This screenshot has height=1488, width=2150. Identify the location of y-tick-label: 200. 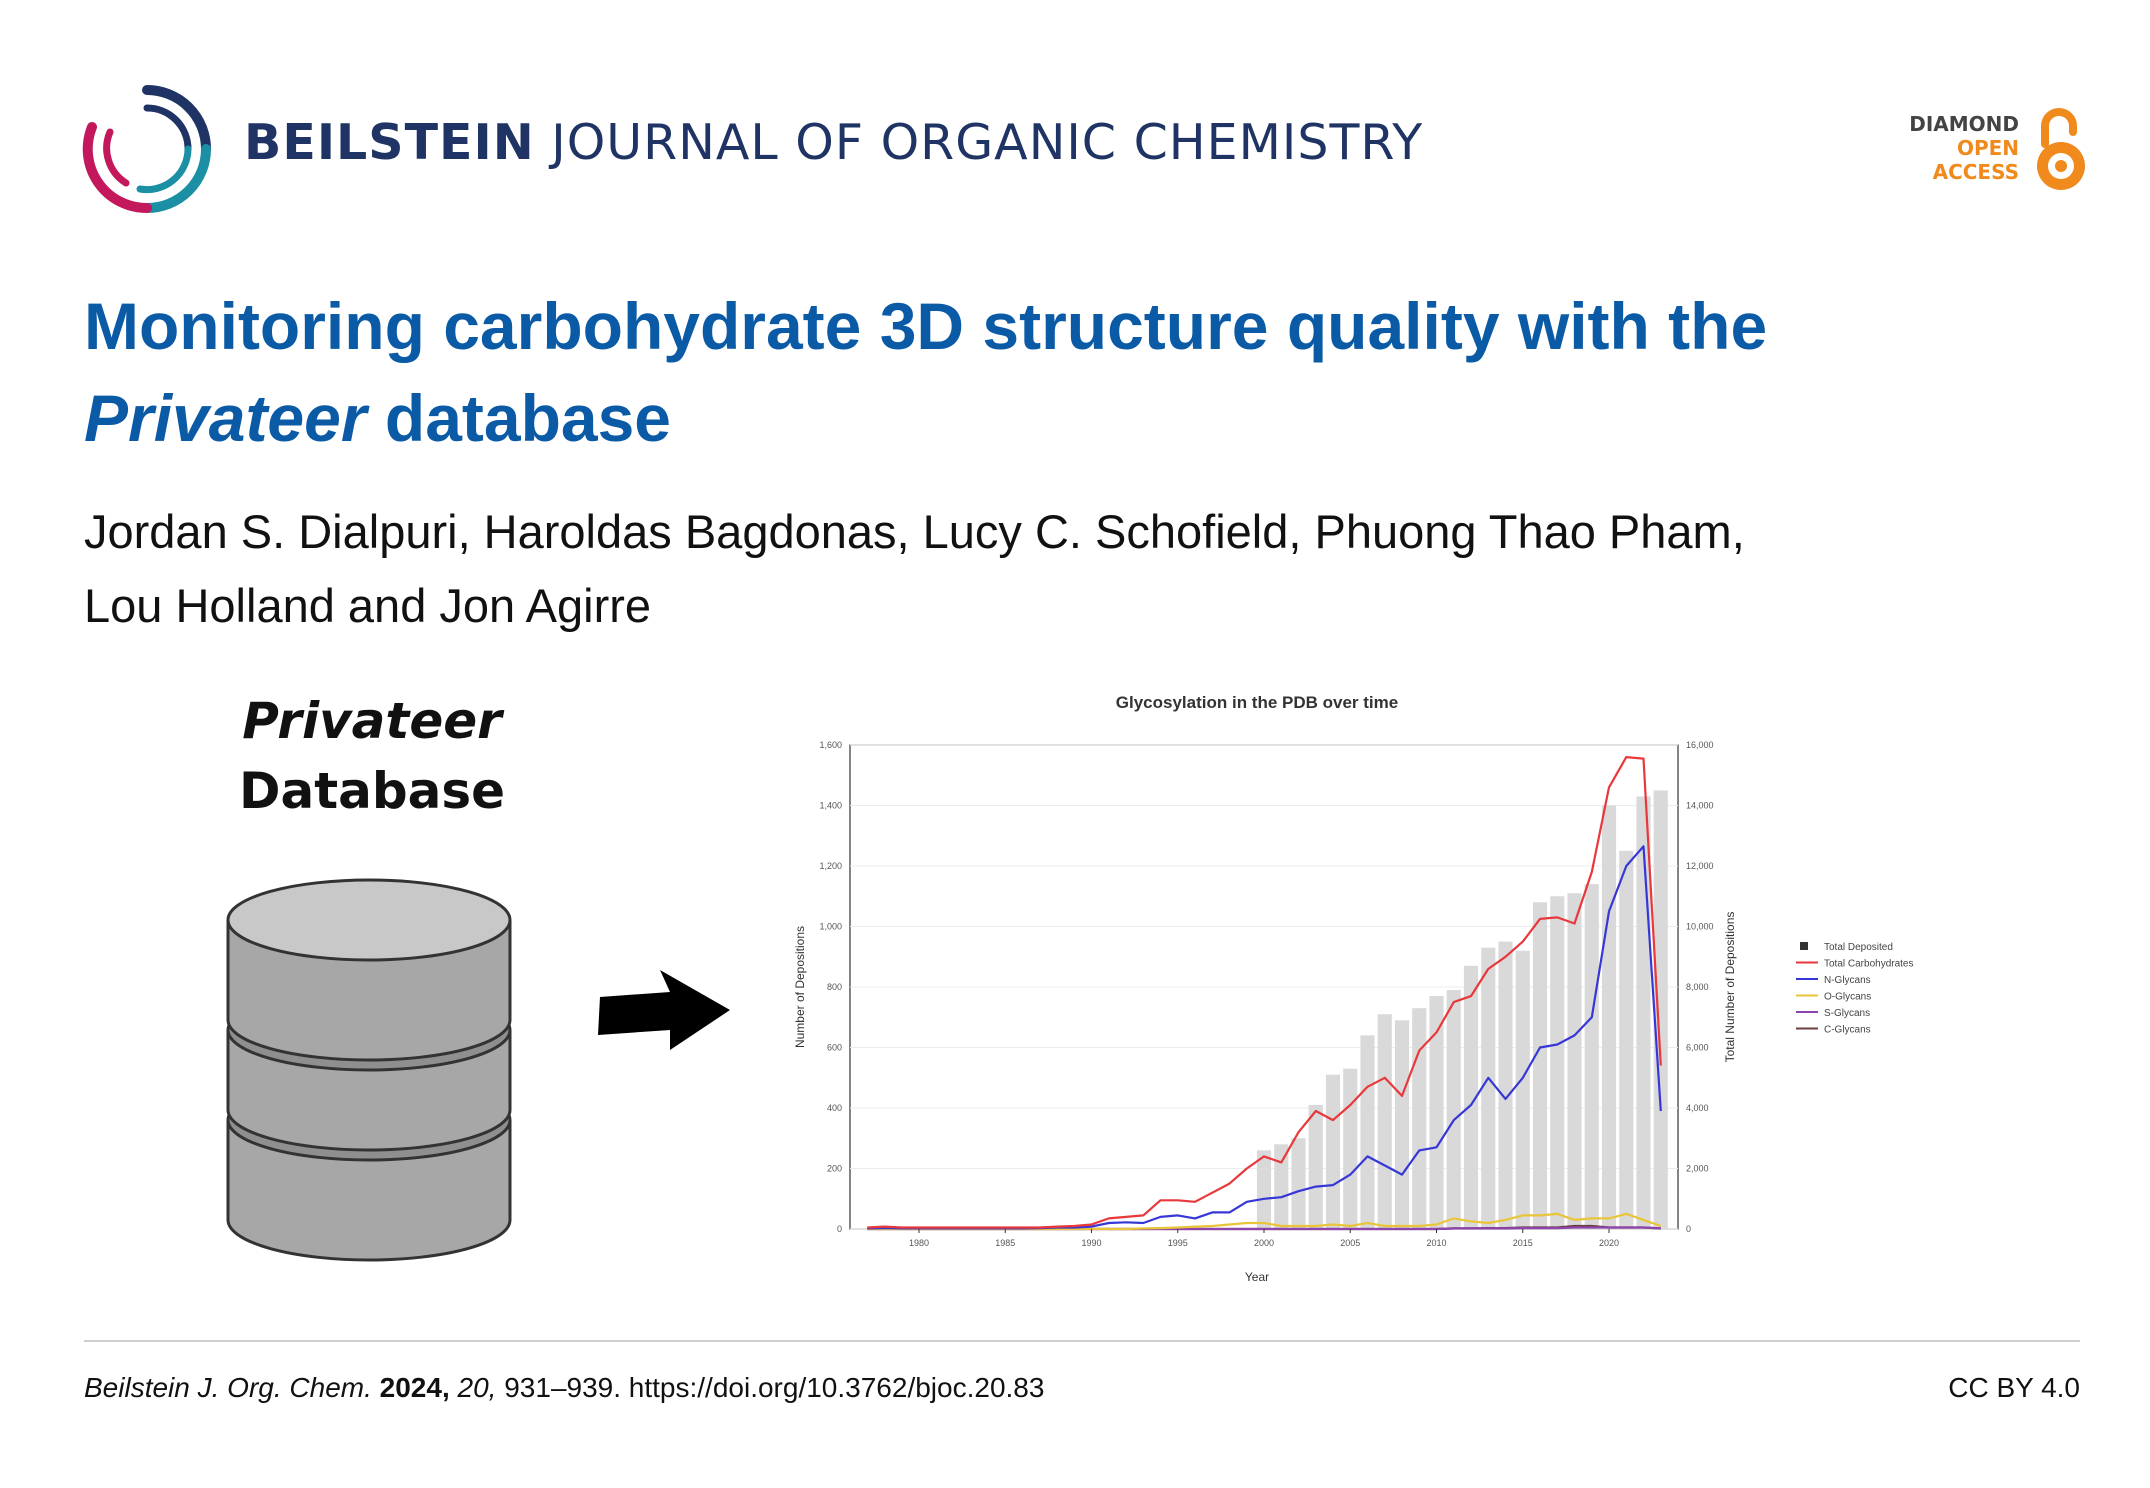
(834, 1169).